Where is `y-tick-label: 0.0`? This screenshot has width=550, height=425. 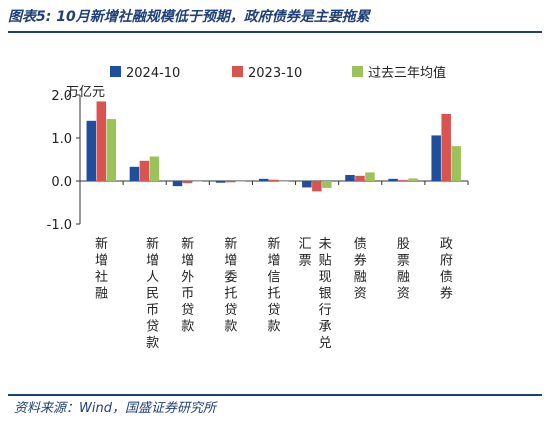 y-tick-label: 0.0 is located at coordinates (61, 182).